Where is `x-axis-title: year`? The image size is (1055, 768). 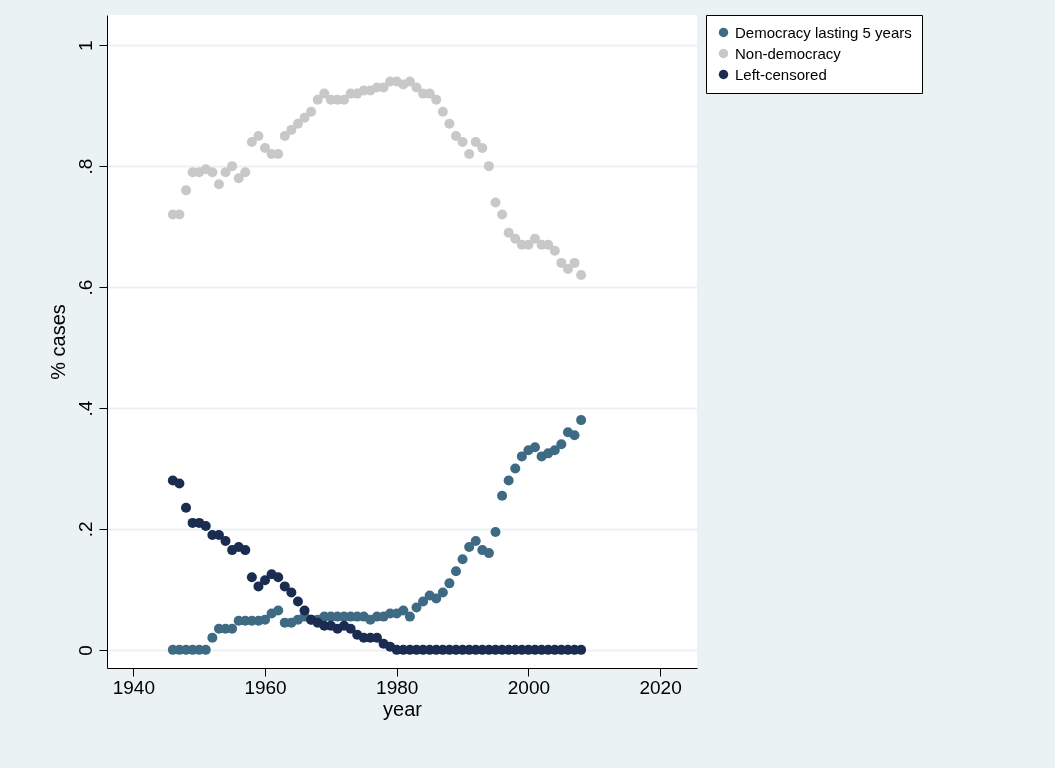
x-axis-title: year is located at coordinates (403, 708).